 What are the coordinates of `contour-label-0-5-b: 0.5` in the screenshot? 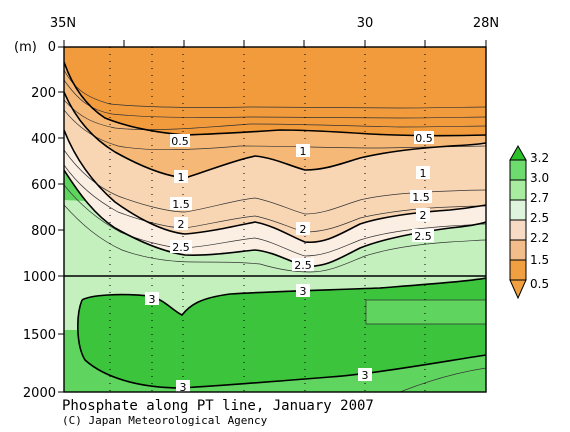 It's located at (424, 138).